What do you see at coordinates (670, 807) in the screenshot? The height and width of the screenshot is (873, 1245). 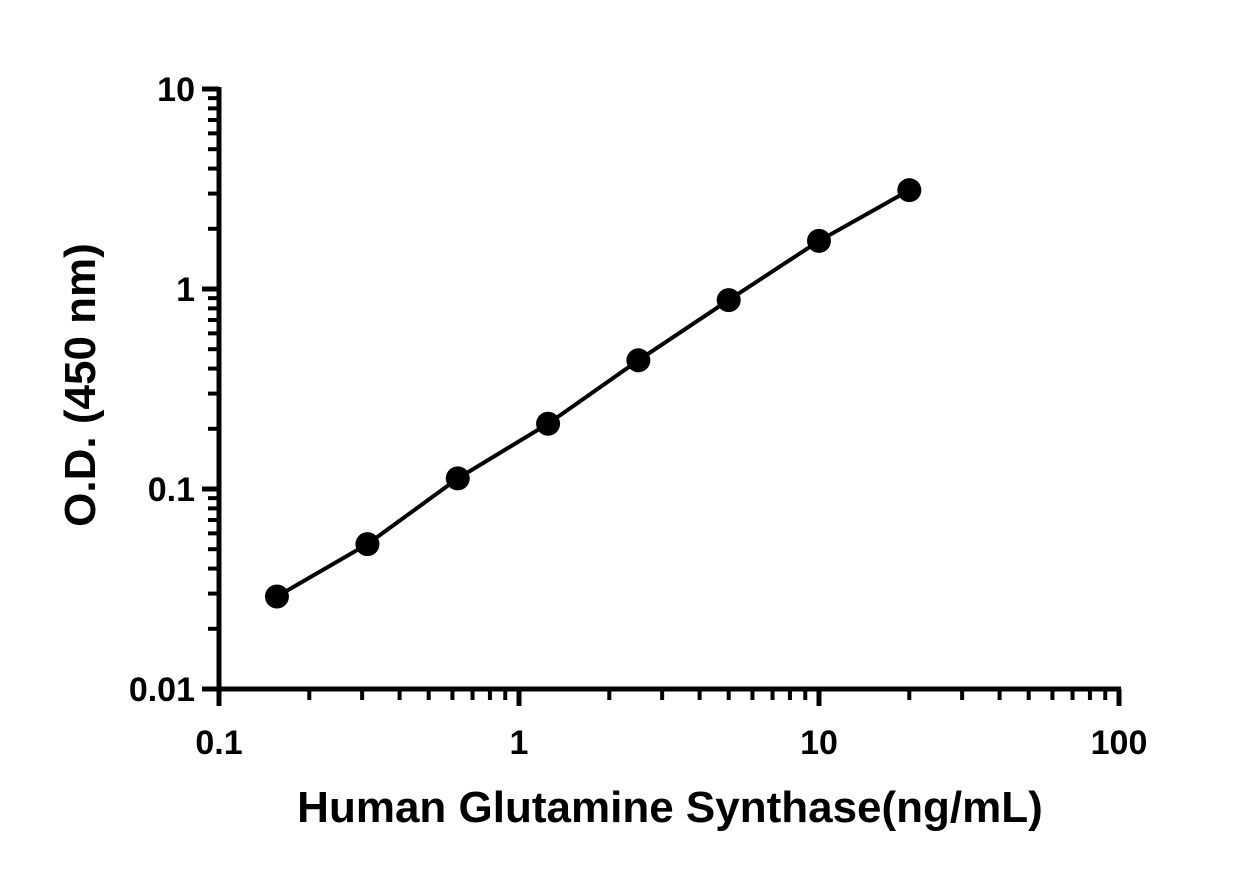 I see `x-axis-title: Human Glutamine Synthase(ng/mL)` at bounding box center [670, 807].